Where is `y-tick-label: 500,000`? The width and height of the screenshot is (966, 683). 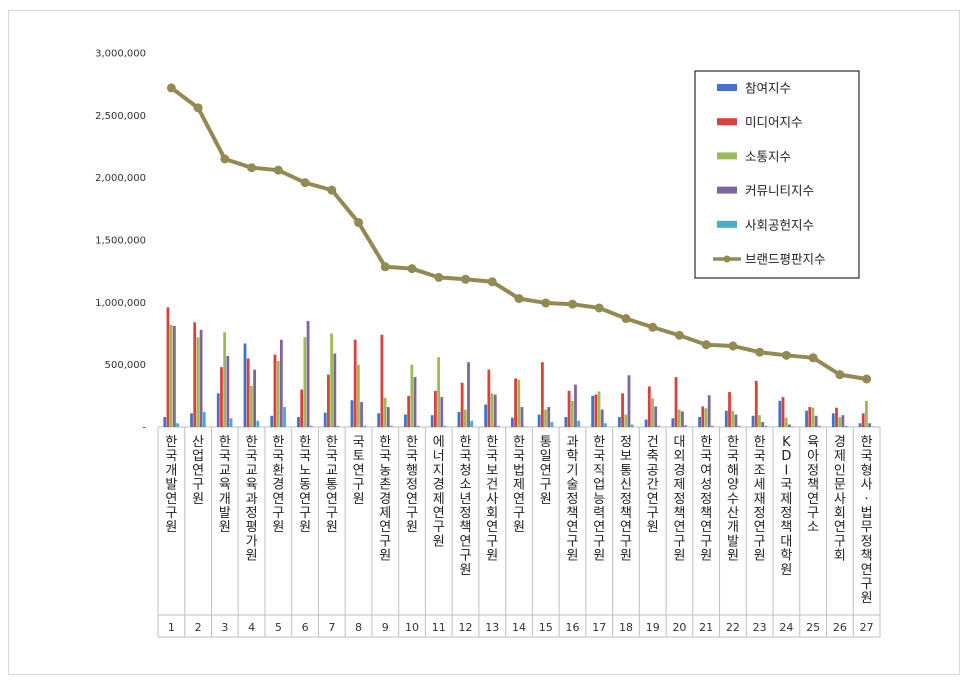 y-tick-label: 500,000 is located at coordinates (125, 365).